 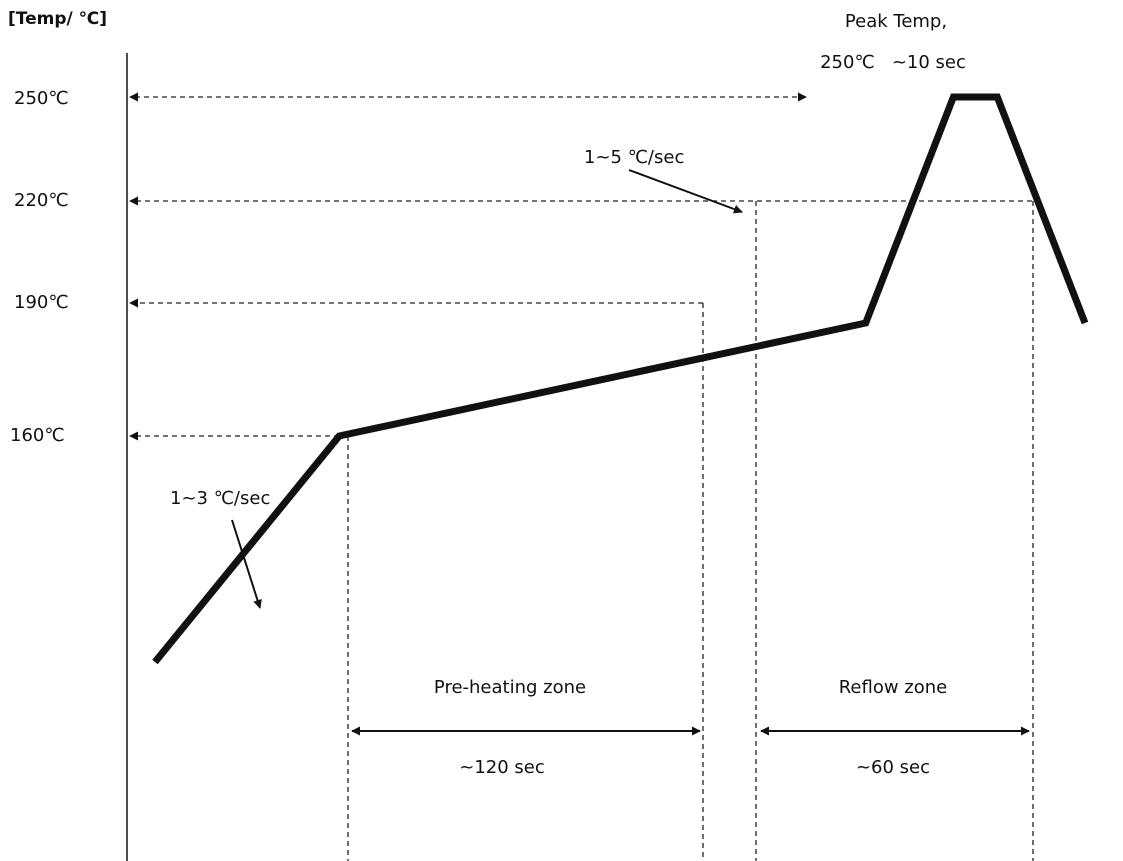 I want to click on peak-temp-sublabel: 250℃ ~10 sec, so click(x=893, y=62).